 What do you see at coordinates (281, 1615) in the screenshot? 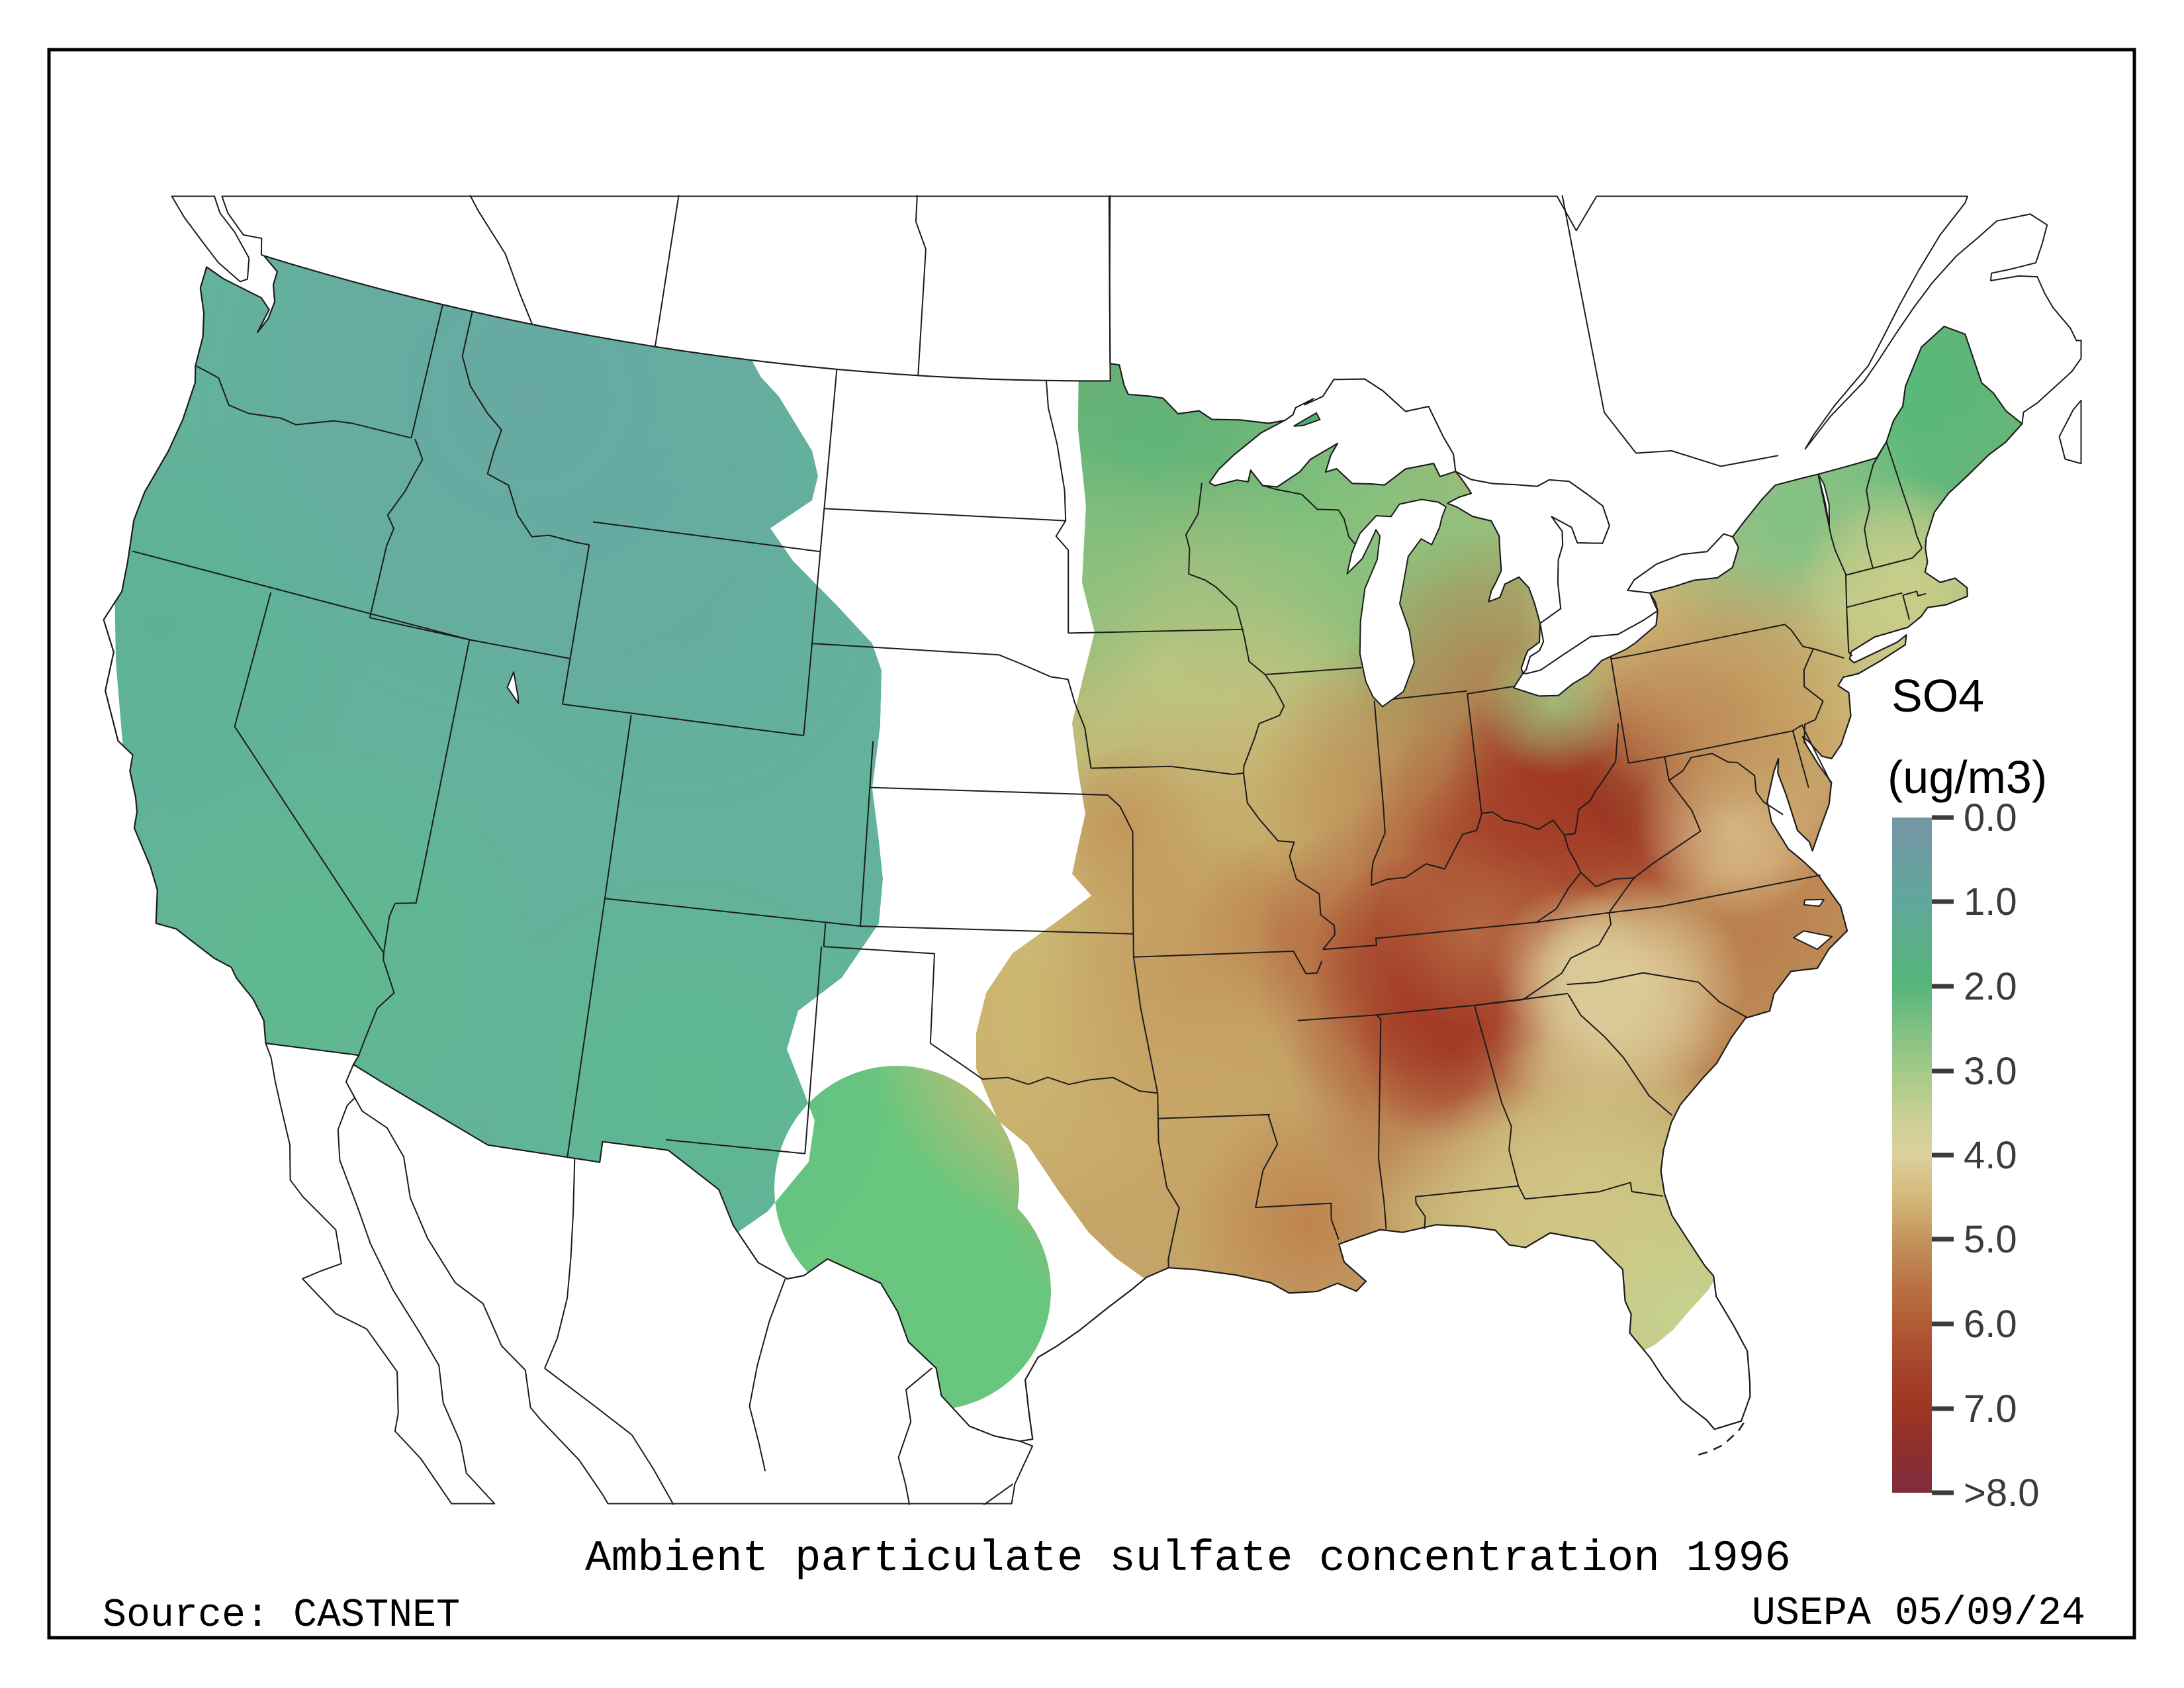
I see `svg-text: Source: CASTNET` at bounding box center [281, 1615].